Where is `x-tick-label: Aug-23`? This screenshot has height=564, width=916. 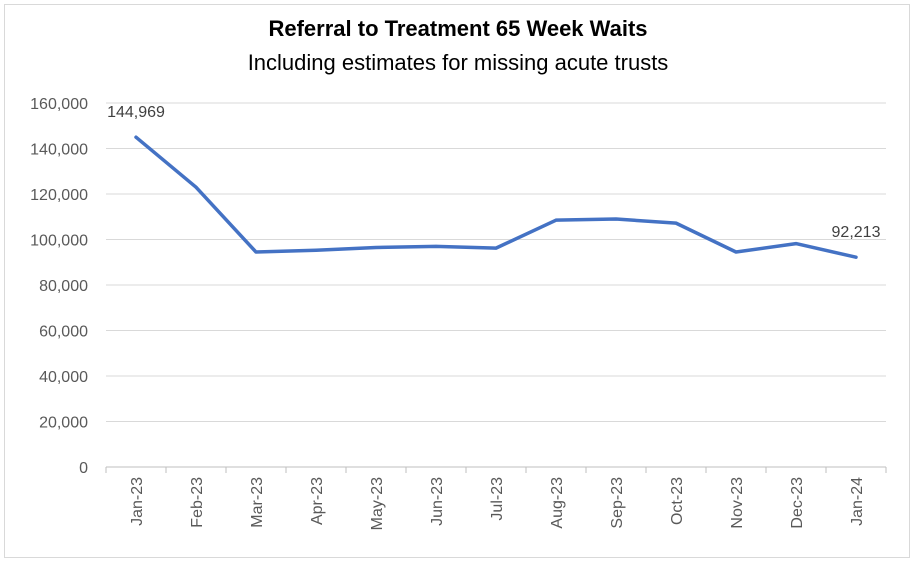 x-tick-label: Aug-23 is located at coordinates (557, 503).